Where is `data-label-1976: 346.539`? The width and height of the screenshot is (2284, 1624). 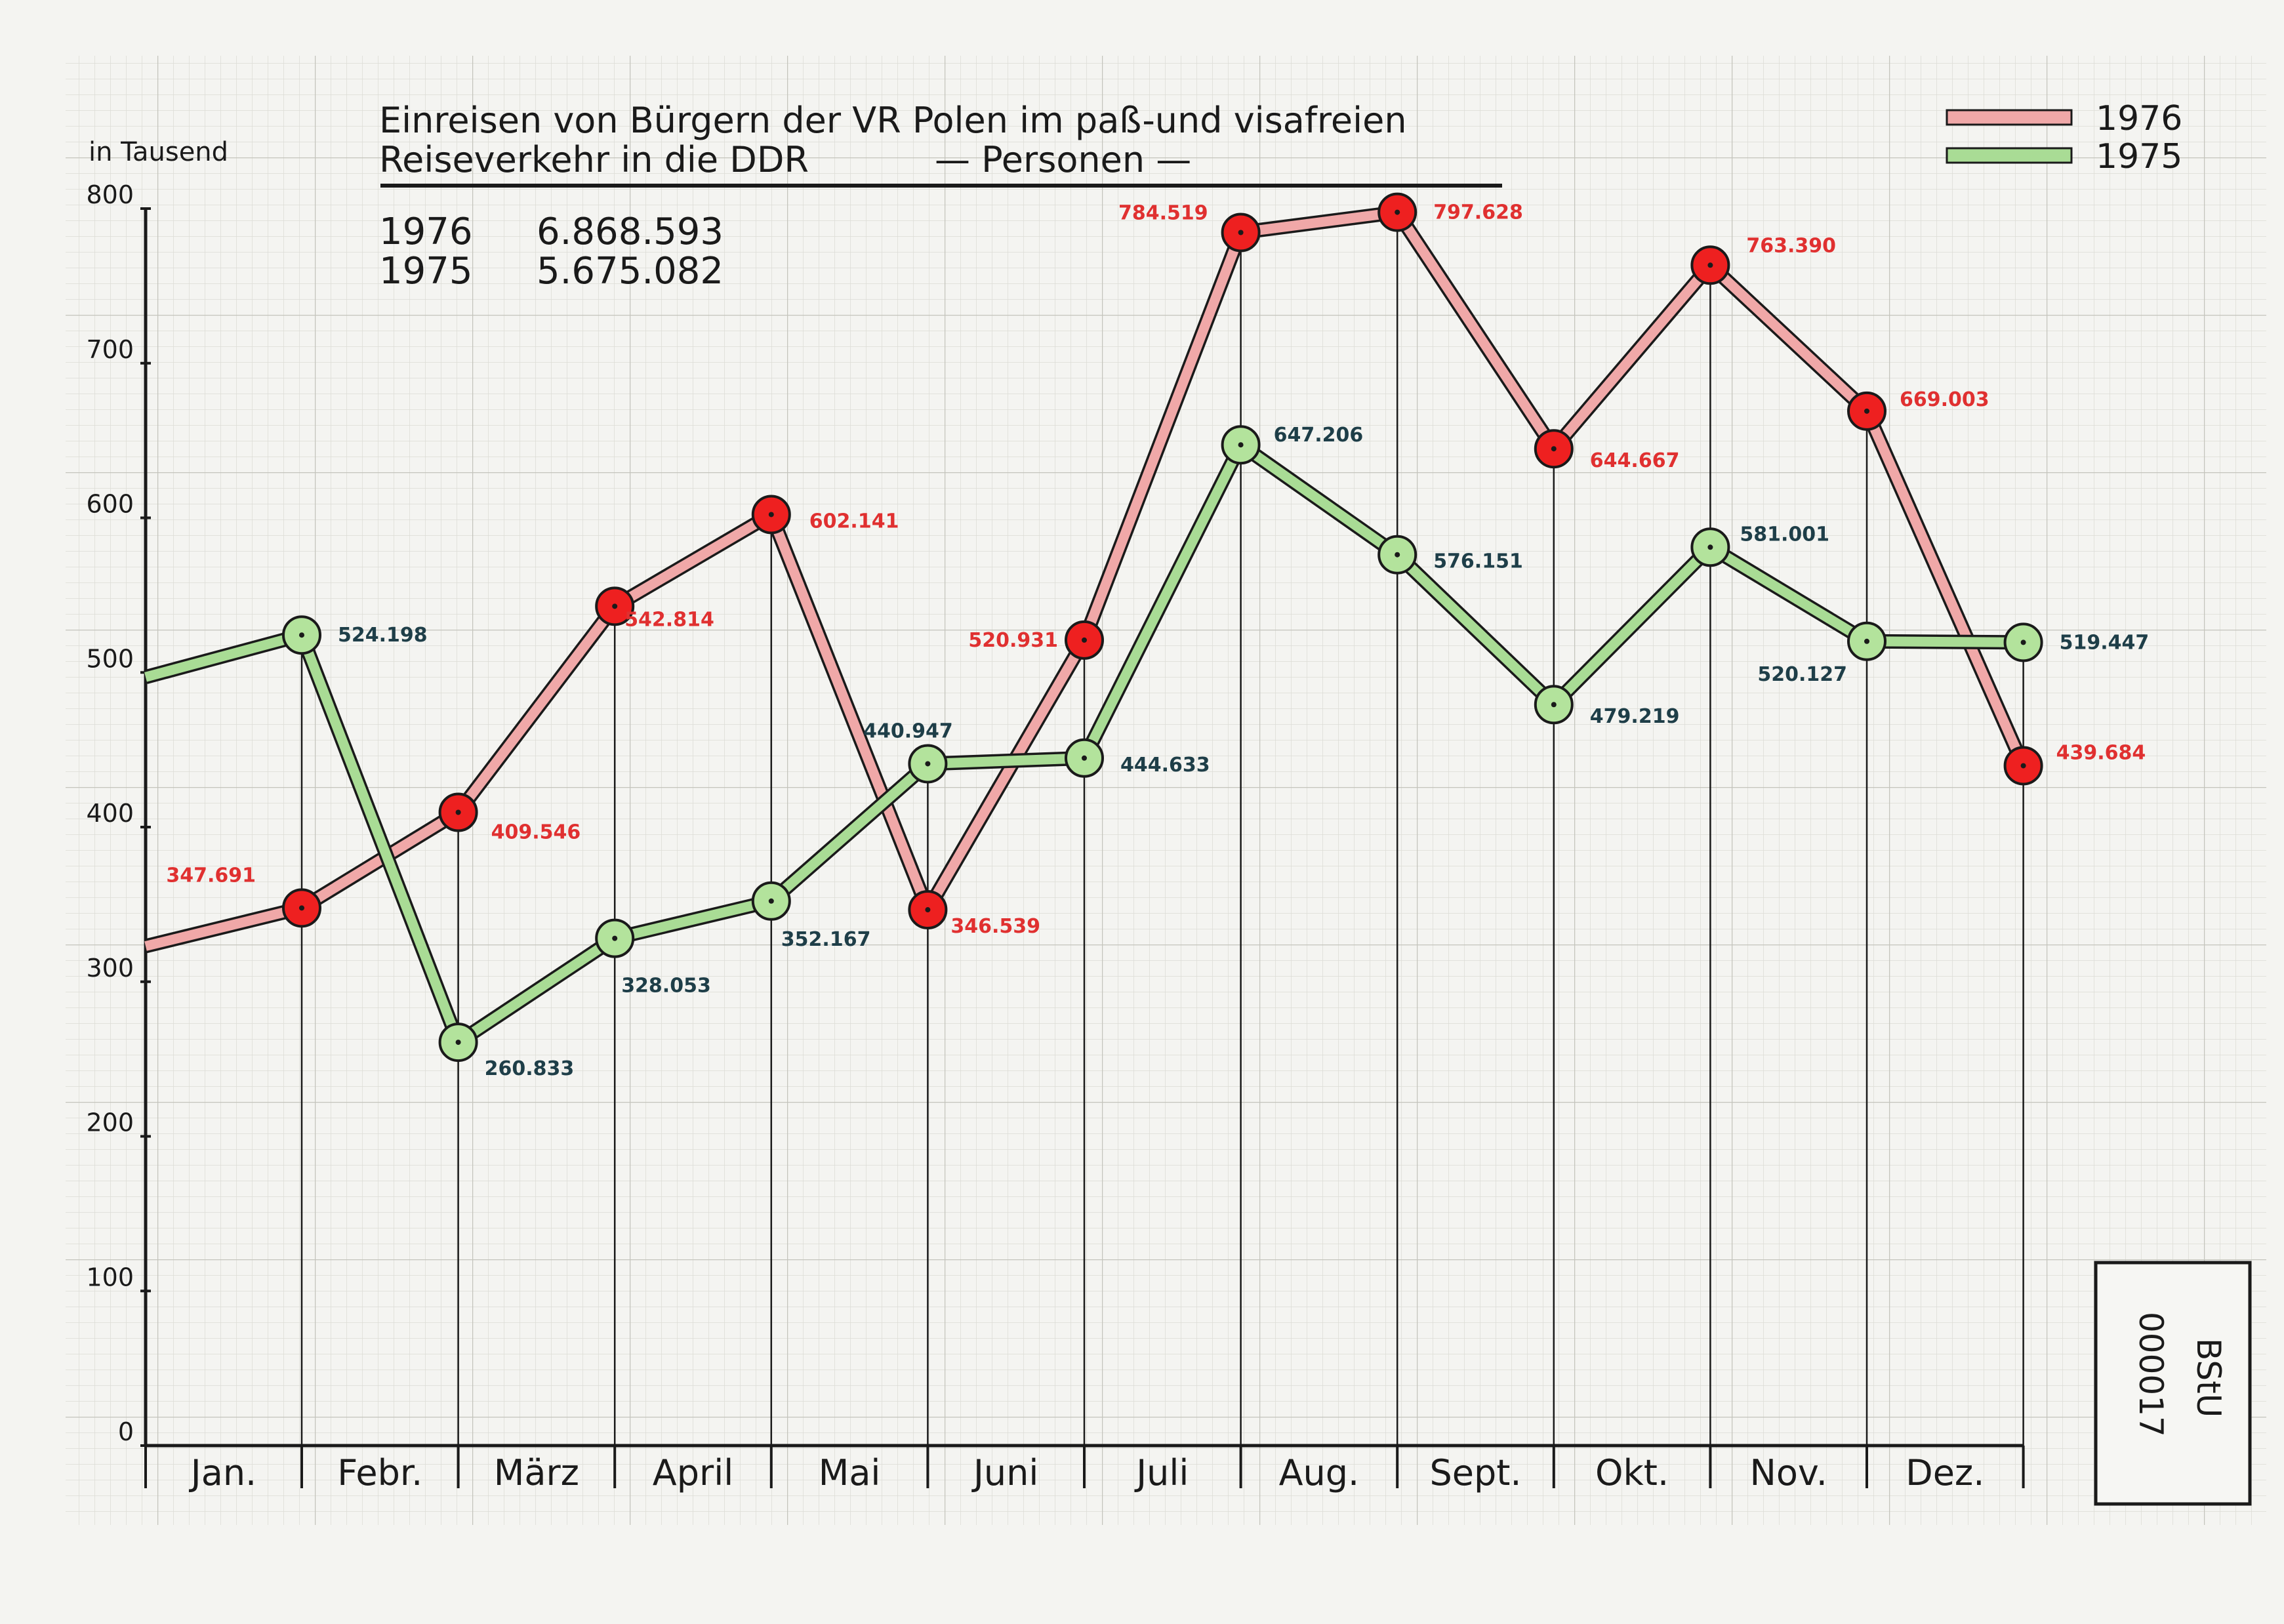
data-label-1976: 346.539 is located at coordinates (995, 927).